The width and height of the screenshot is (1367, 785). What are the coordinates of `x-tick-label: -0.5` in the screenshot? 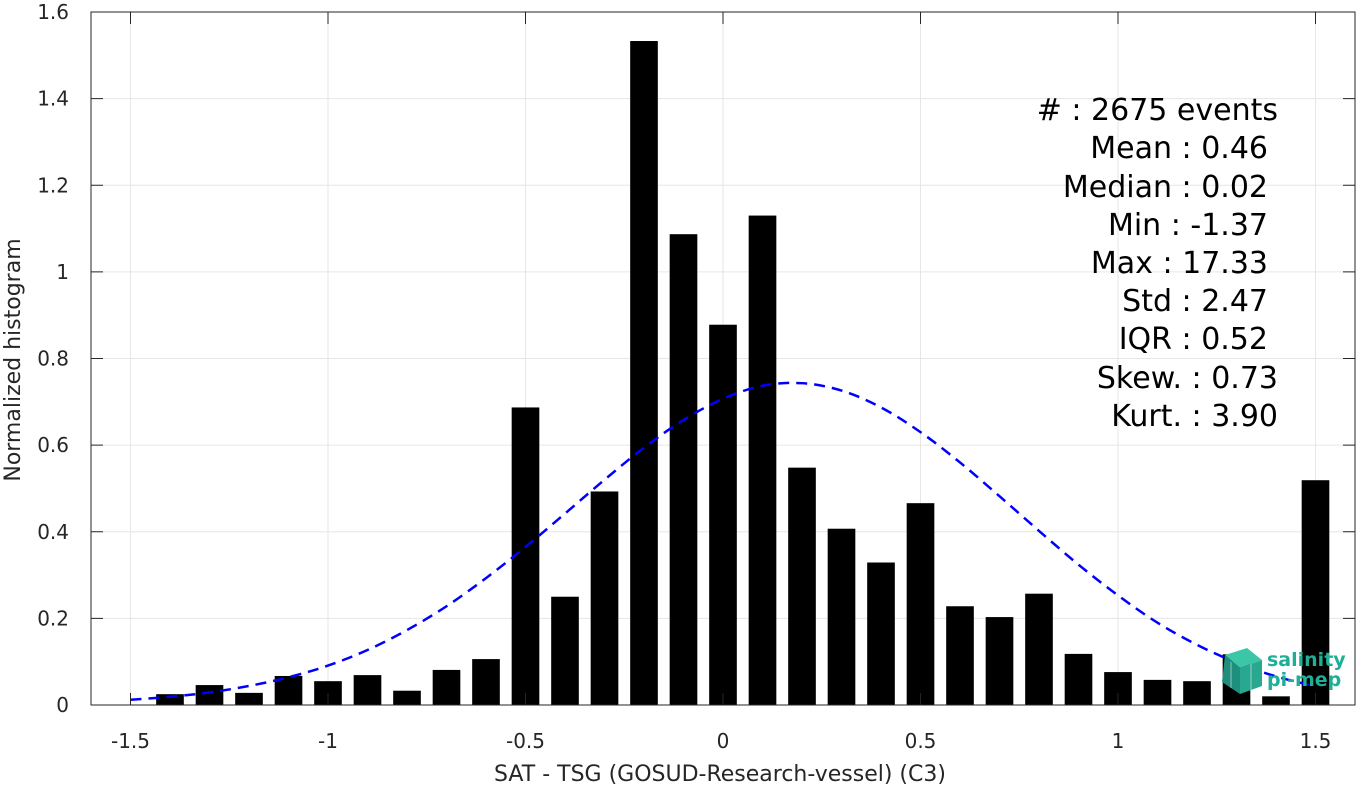 It's located at (525, 741).